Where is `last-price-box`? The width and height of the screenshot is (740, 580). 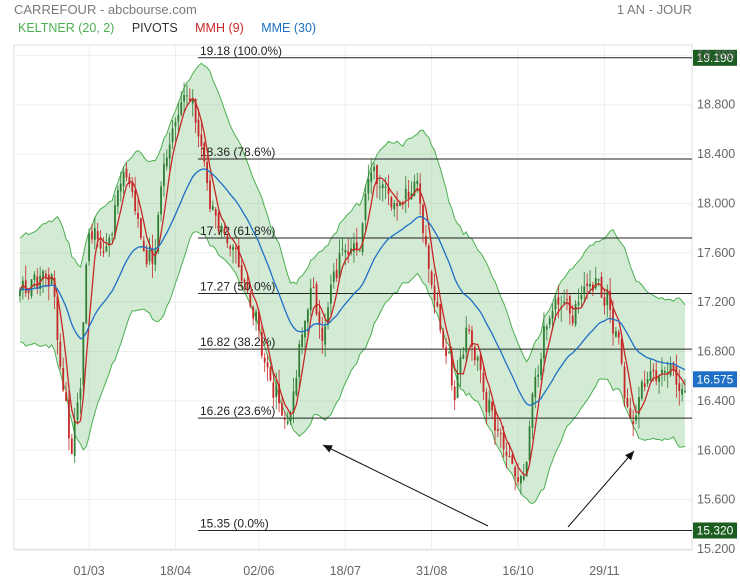 last-price-box is located at coordinates (715, 379).